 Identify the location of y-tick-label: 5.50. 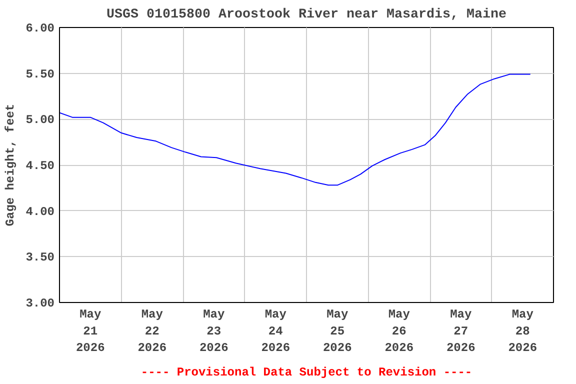
(40, 74).